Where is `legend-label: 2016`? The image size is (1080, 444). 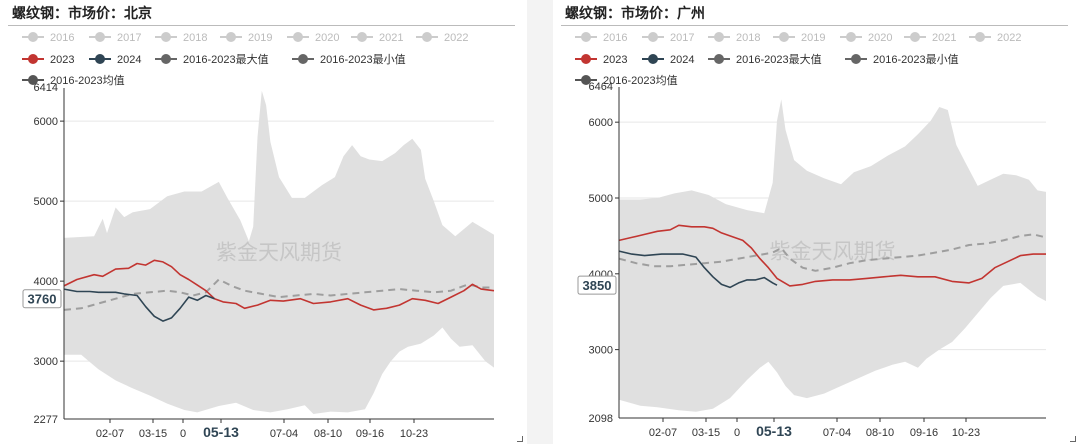 legend-label: 2016 is located at coordinates (62, 38).